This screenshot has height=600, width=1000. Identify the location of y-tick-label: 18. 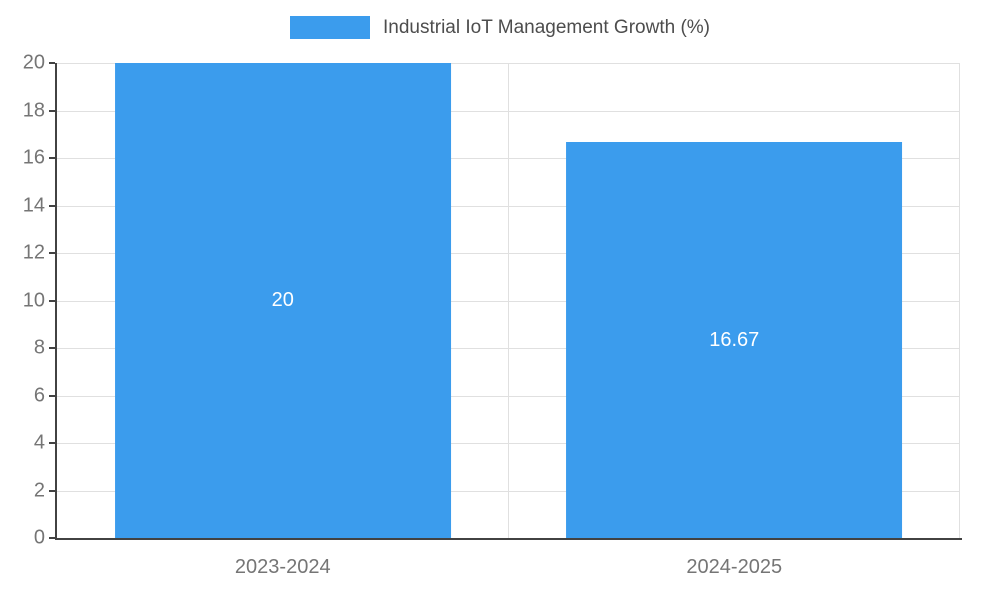
(33, 110).